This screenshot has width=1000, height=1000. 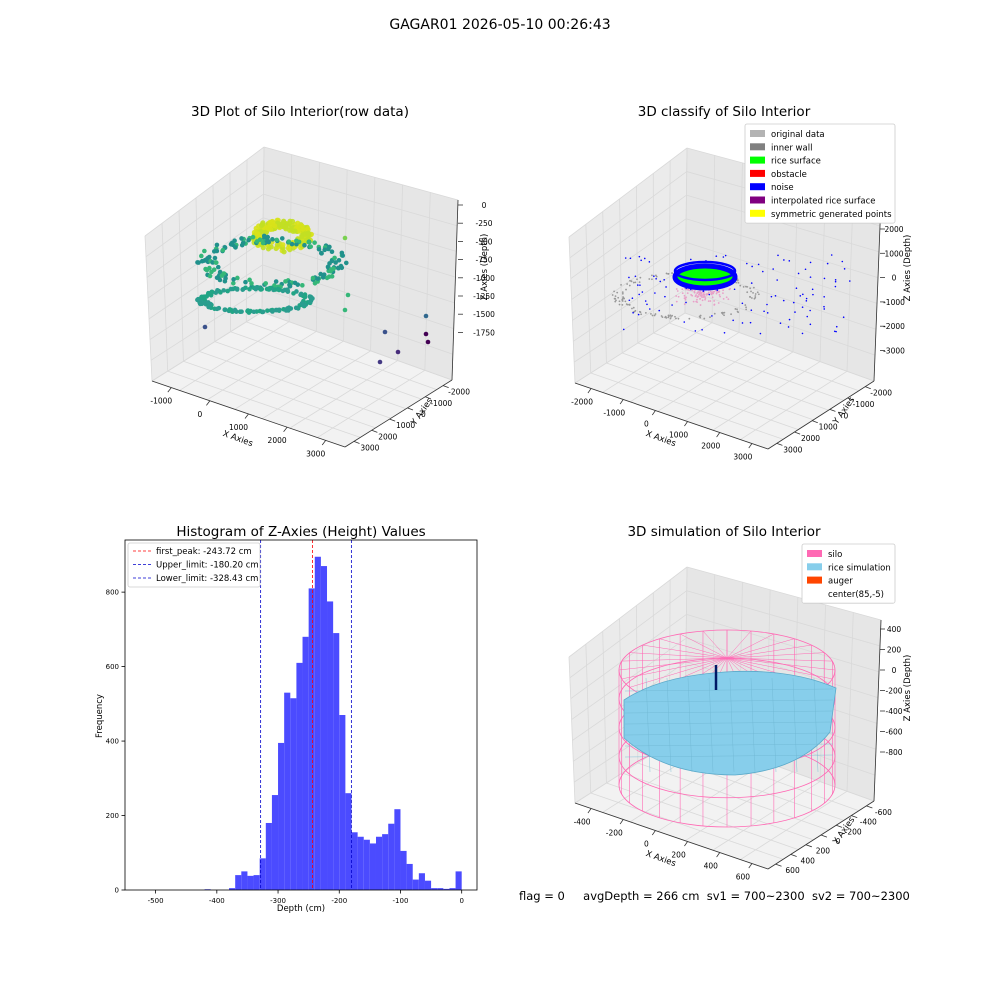 What do you see at coordinates (894, 351) in the screenshot?
I see `z-axis-tick-label: -3000` at bounding box center [894, 351].